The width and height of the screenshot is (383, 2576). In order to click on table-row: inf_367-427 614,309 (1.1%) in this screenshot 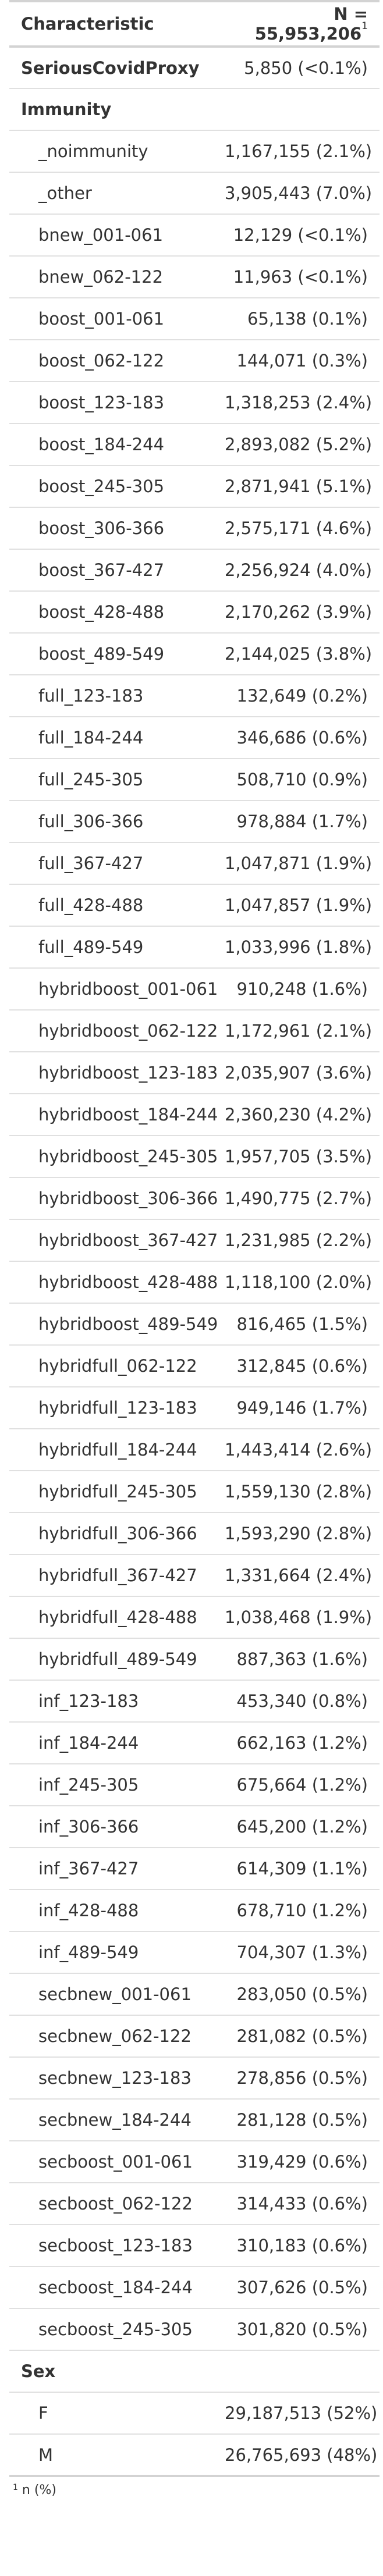, I will do `click(194, 1869)`.